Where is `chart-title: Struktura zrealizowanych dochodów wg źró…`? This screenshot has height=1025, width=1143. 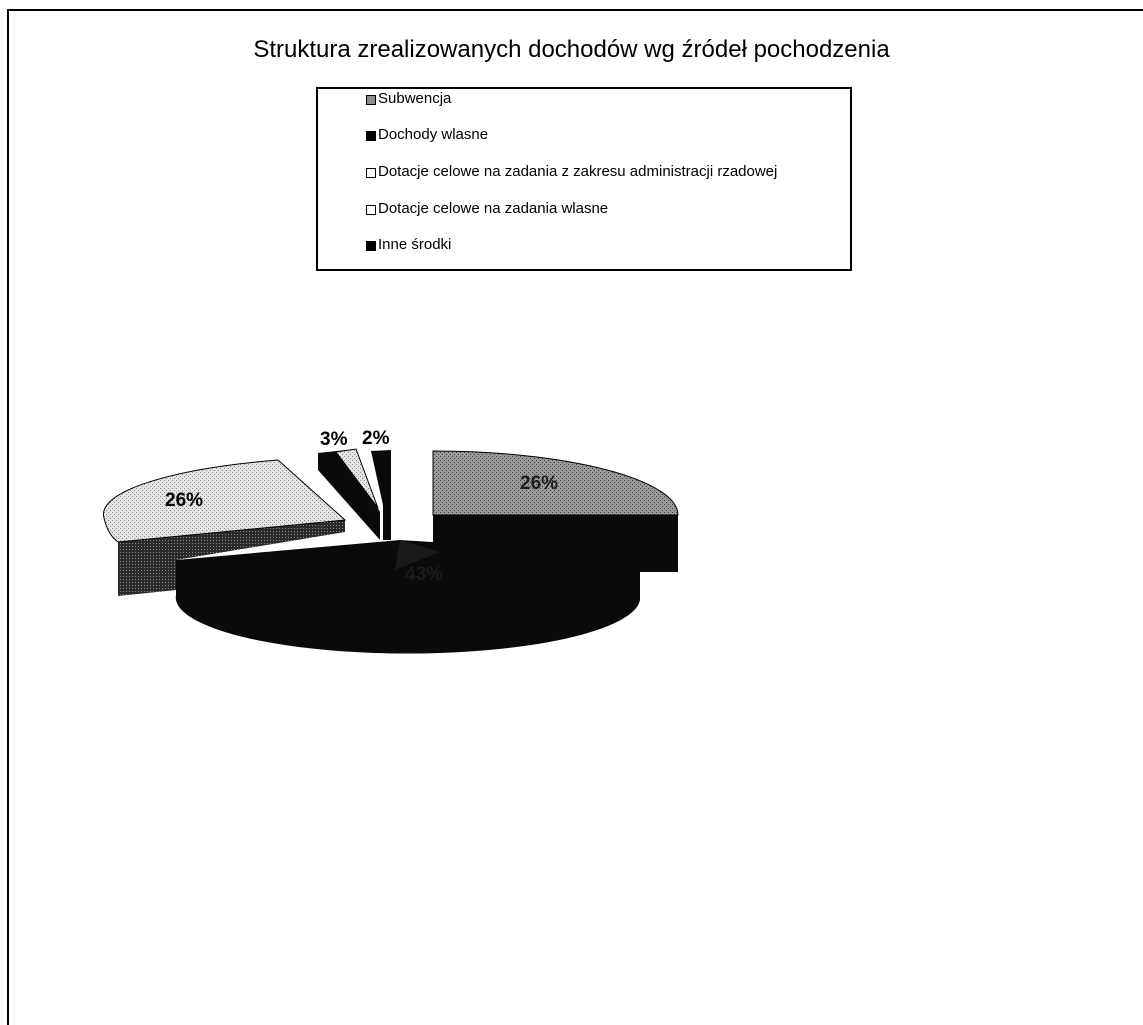
chart-title: Struktura zrealizowanych dochodów wg źró… is located at coordinates (571, 49).